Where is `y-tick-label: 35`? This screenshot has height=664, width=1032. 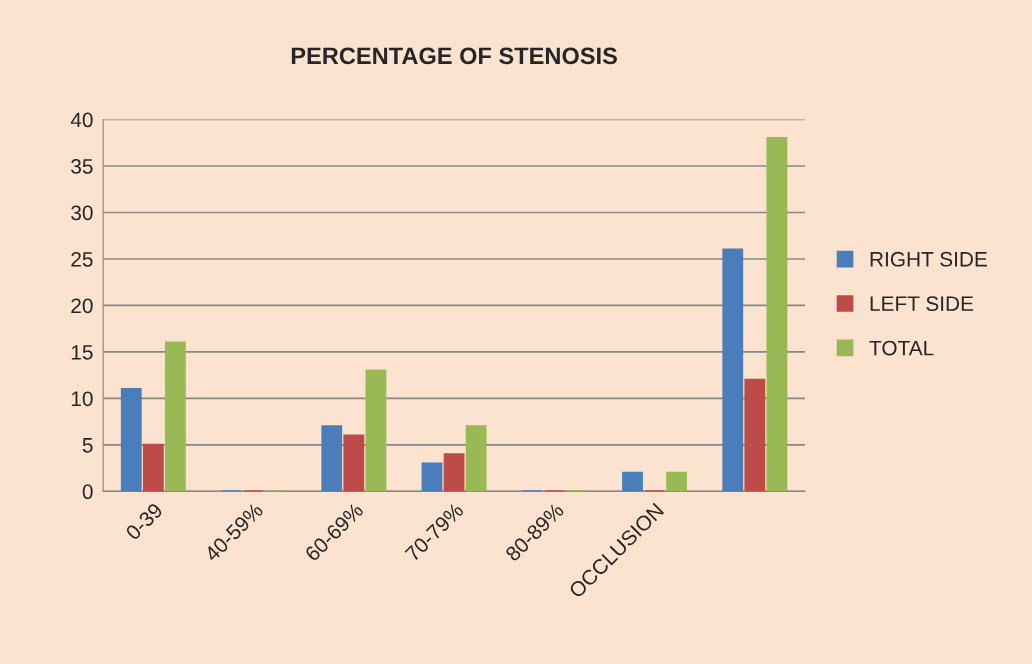 y-tick-label: 35 is located at coordinates (82, 166).